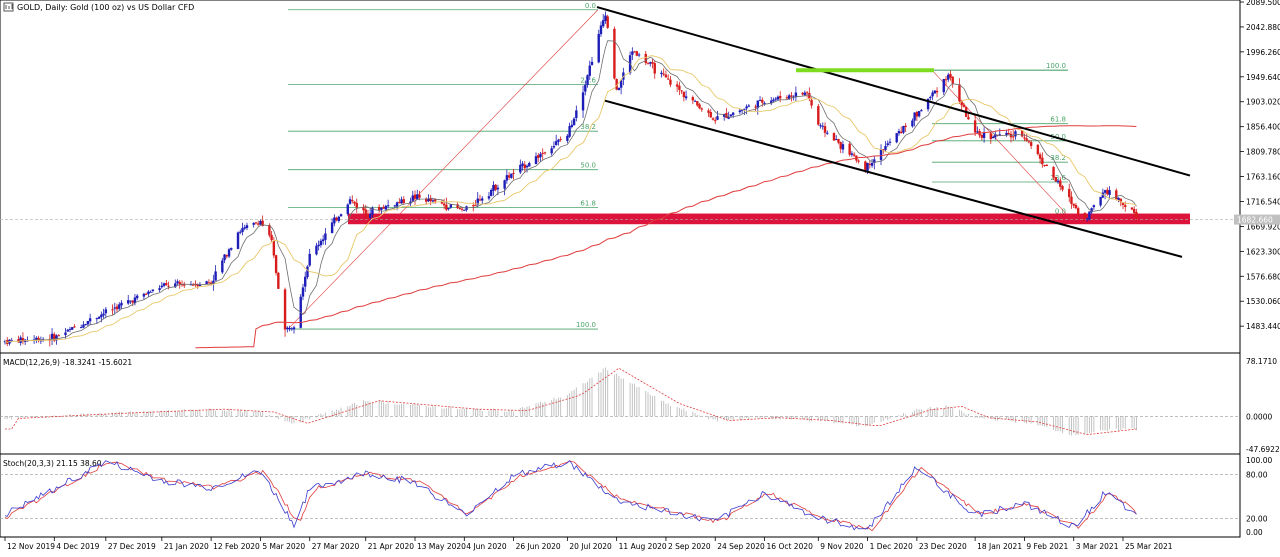 The height and width of the screenshot is (557, 1280). Describe the element at coordinates (590, 6) in the screenshot. I see `fib1-level-label: 0.0` at that location.